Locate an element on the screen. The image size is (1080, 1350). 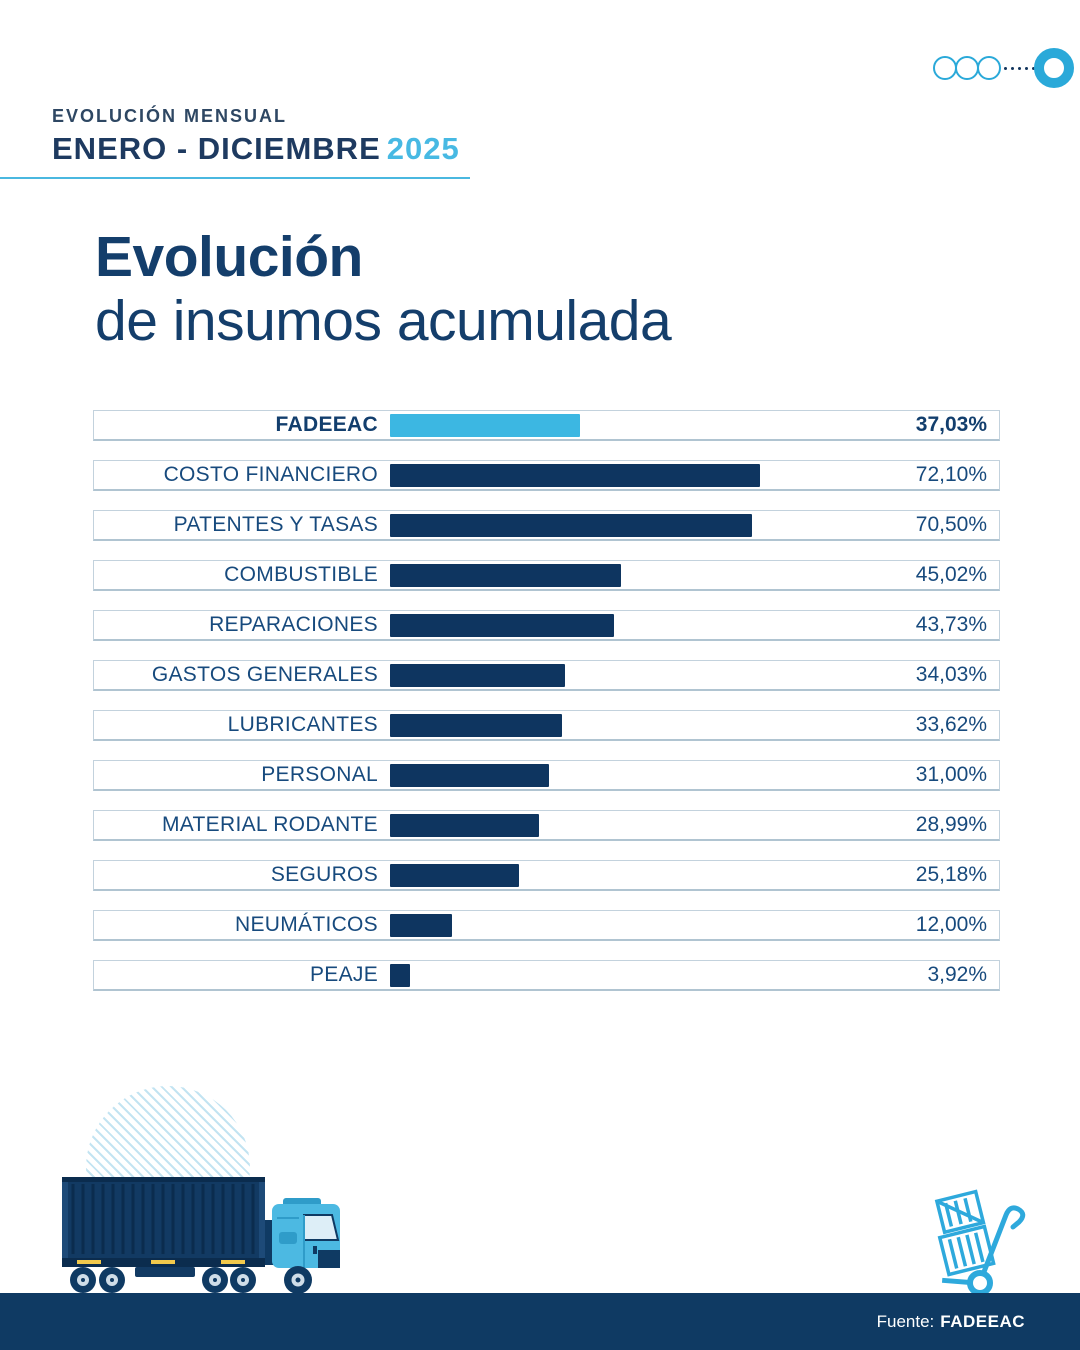
chart-row: PATENTES Y TASAS 70,50% is located at coordinates (546, 525).